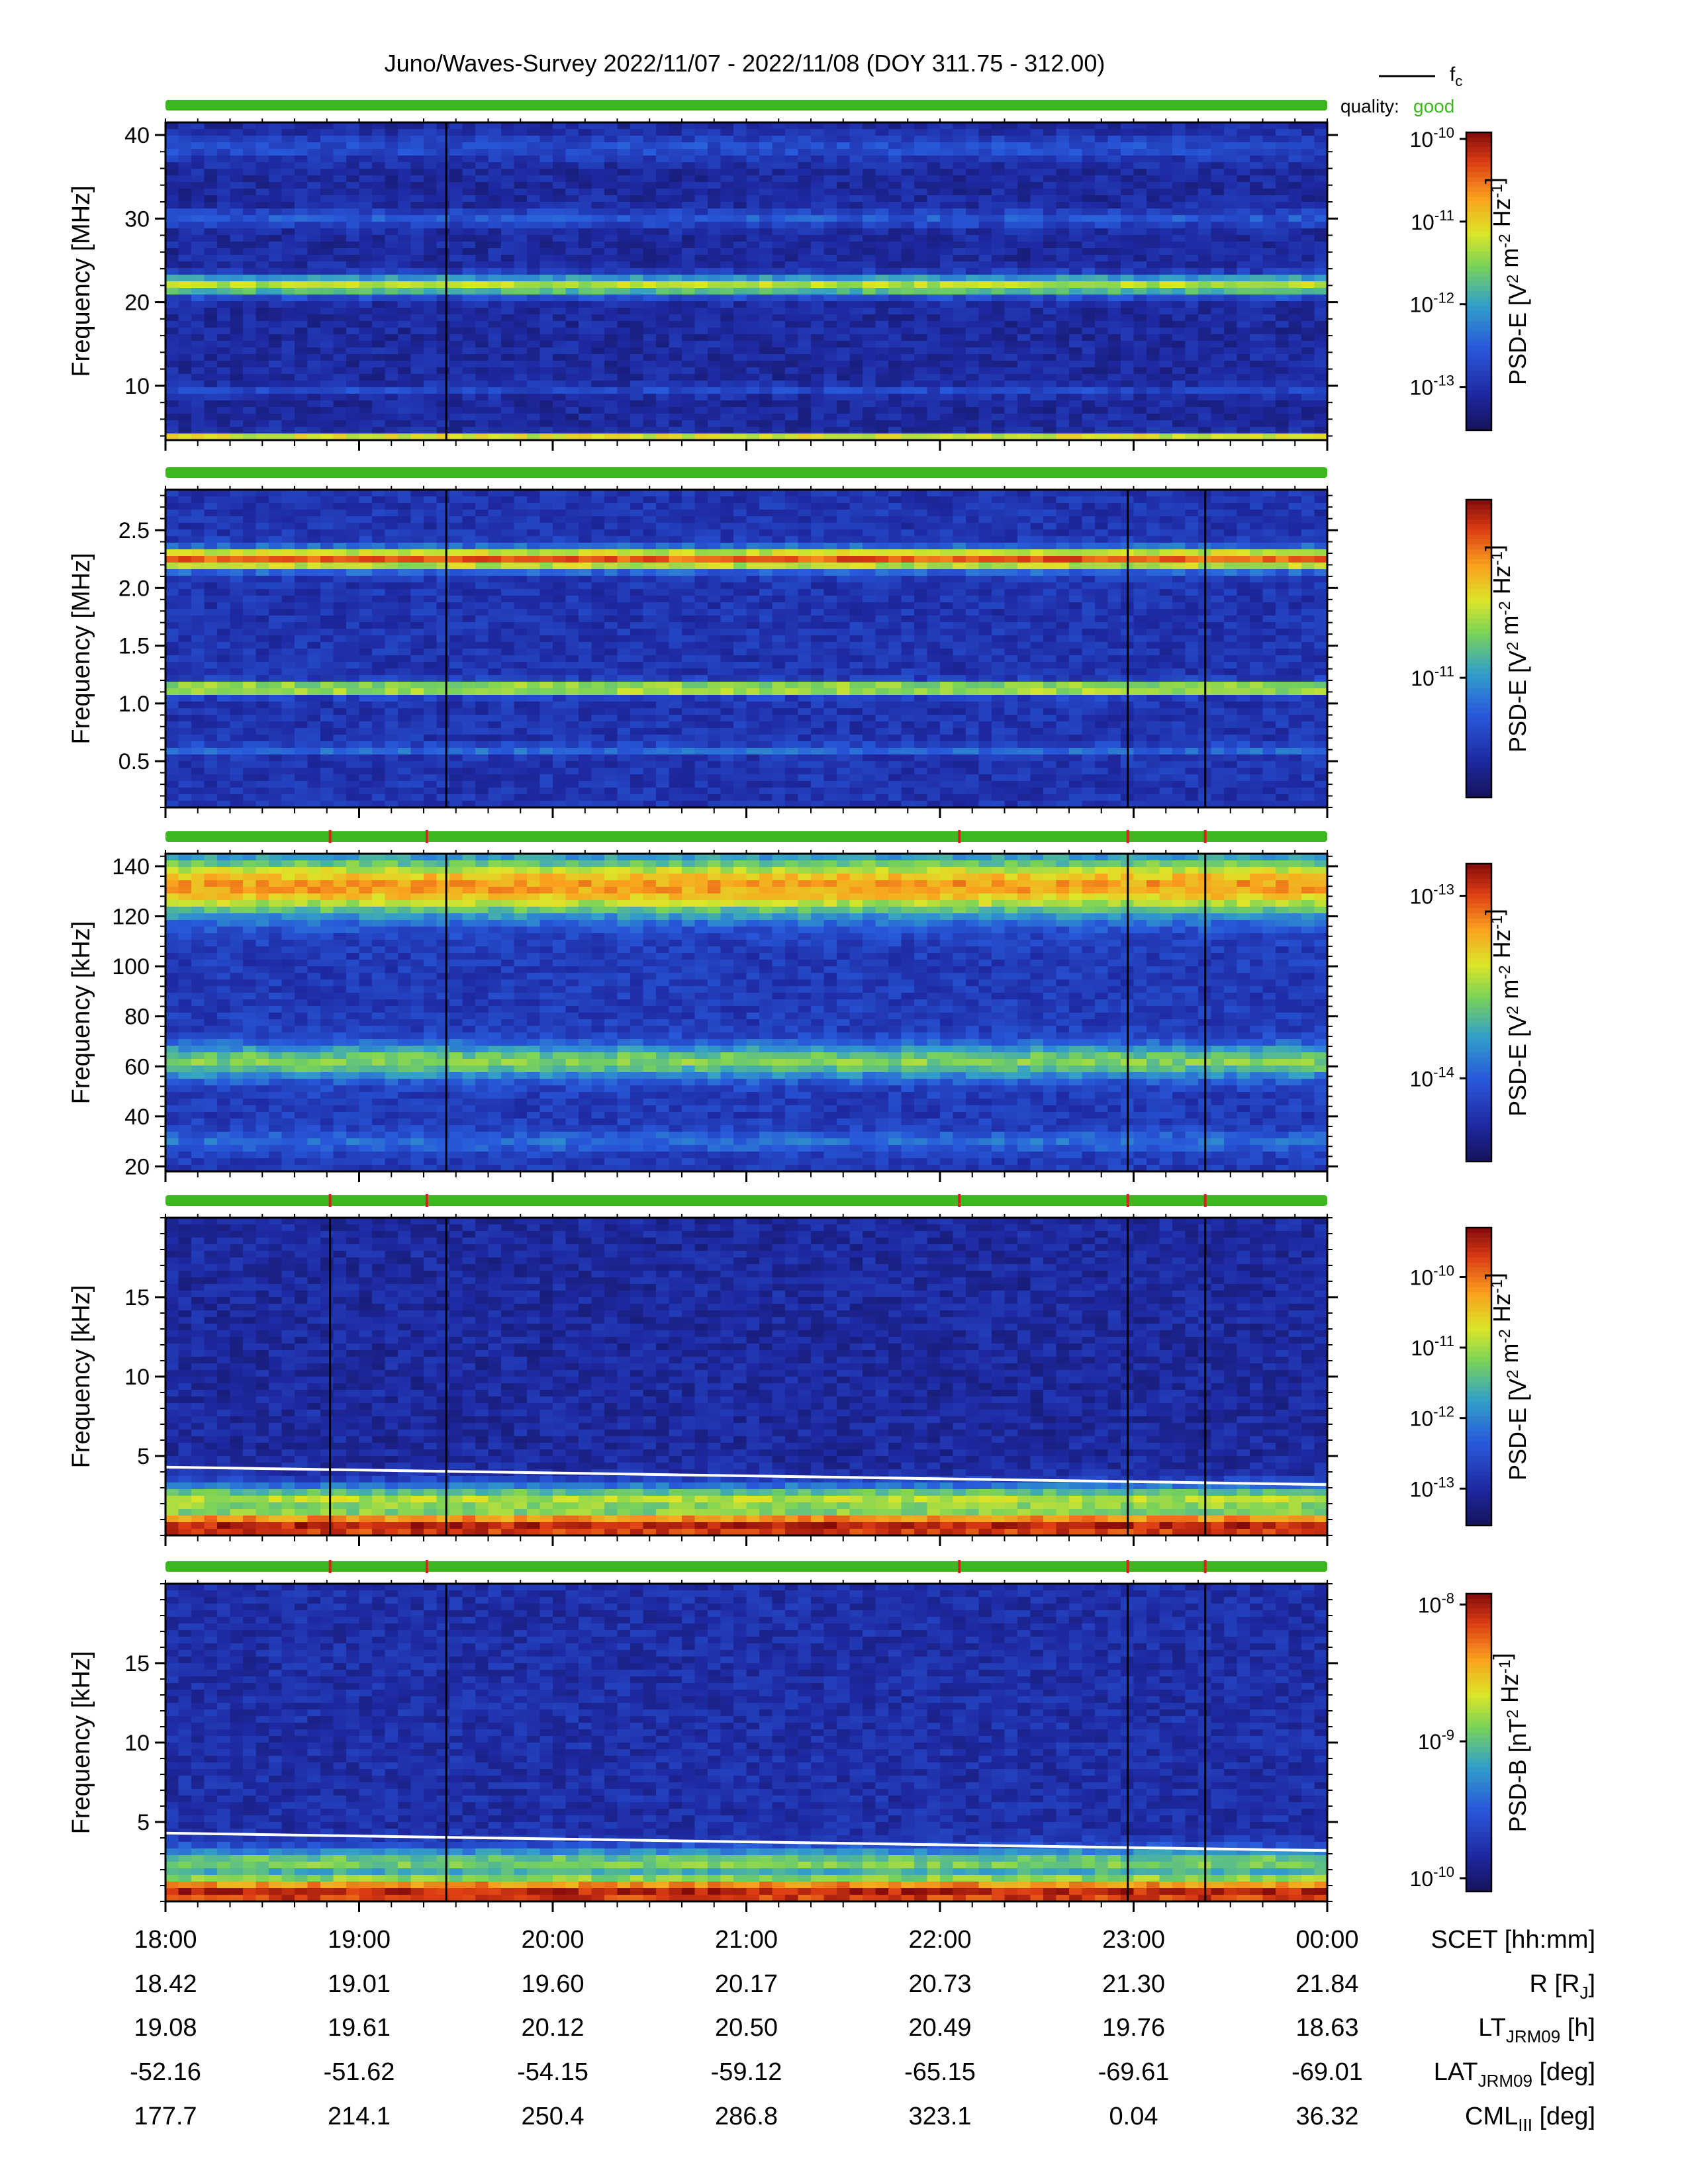 The height and width of the screenshot is (2184, 1688). I want to click on colorbar-swatch, so click(1478, 309).